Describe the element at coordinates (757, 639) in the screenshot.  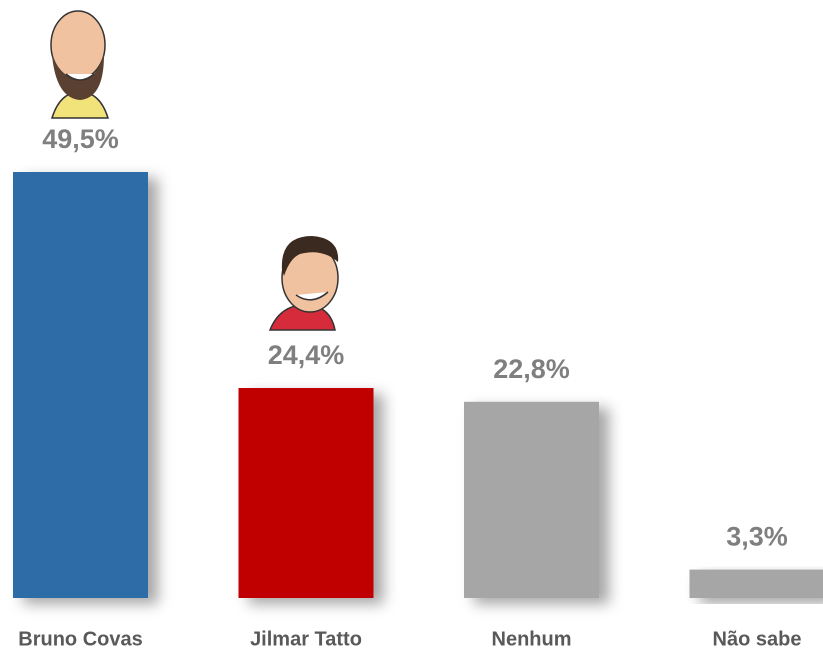
I see `x-tick-label: Não sabe` at that location.